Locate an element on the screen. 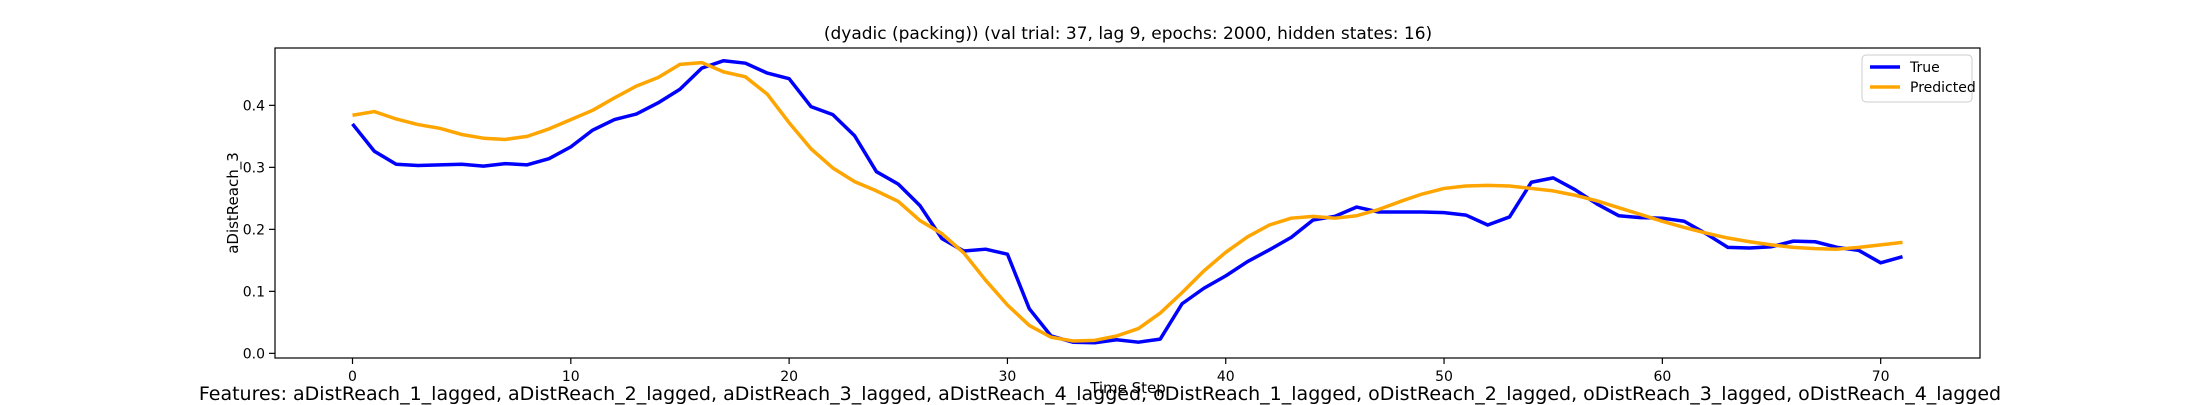  x-axis-label: Time Step is located at coordinates (1127, 388).